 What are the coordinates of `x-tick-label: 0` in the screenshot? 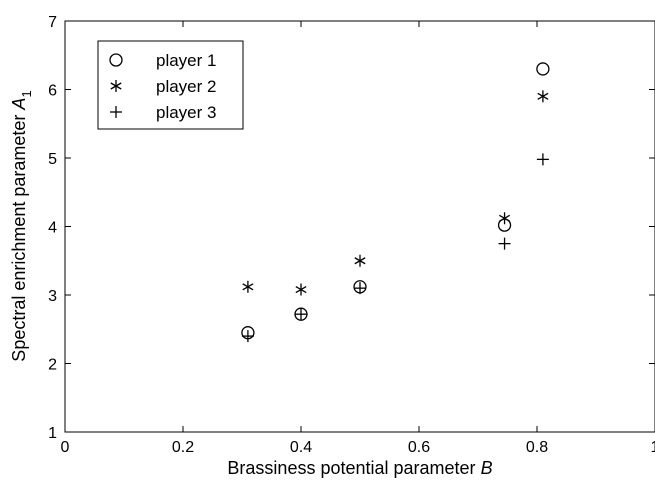 It's located at (65, 447).